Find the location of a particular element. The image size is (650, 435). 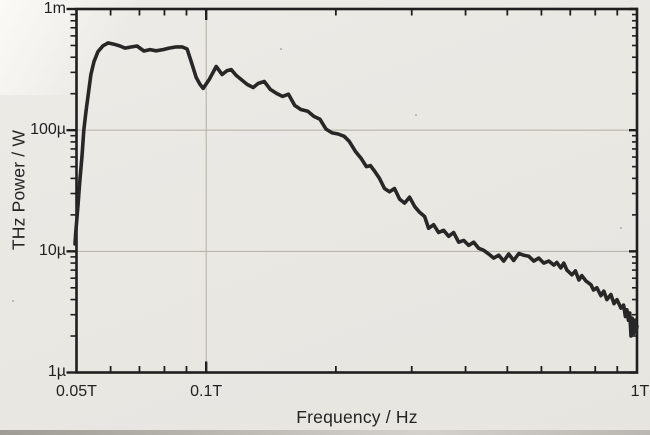

x-axis-title: Frequency / Hz is located at coordinates (357, 417).